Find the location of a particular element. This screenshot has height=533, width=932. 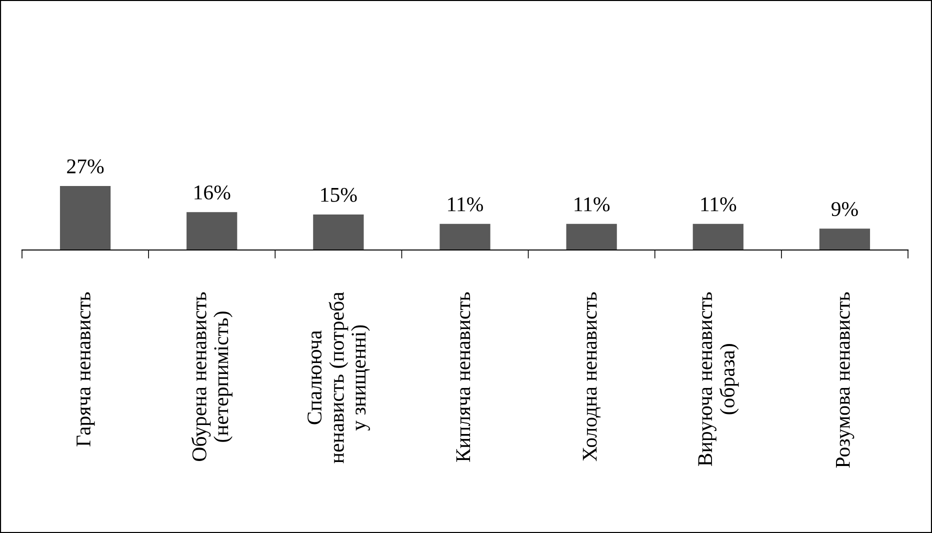

x-tick-label: Вируюча ненависть (образа) is located at coordinates (718, 379).